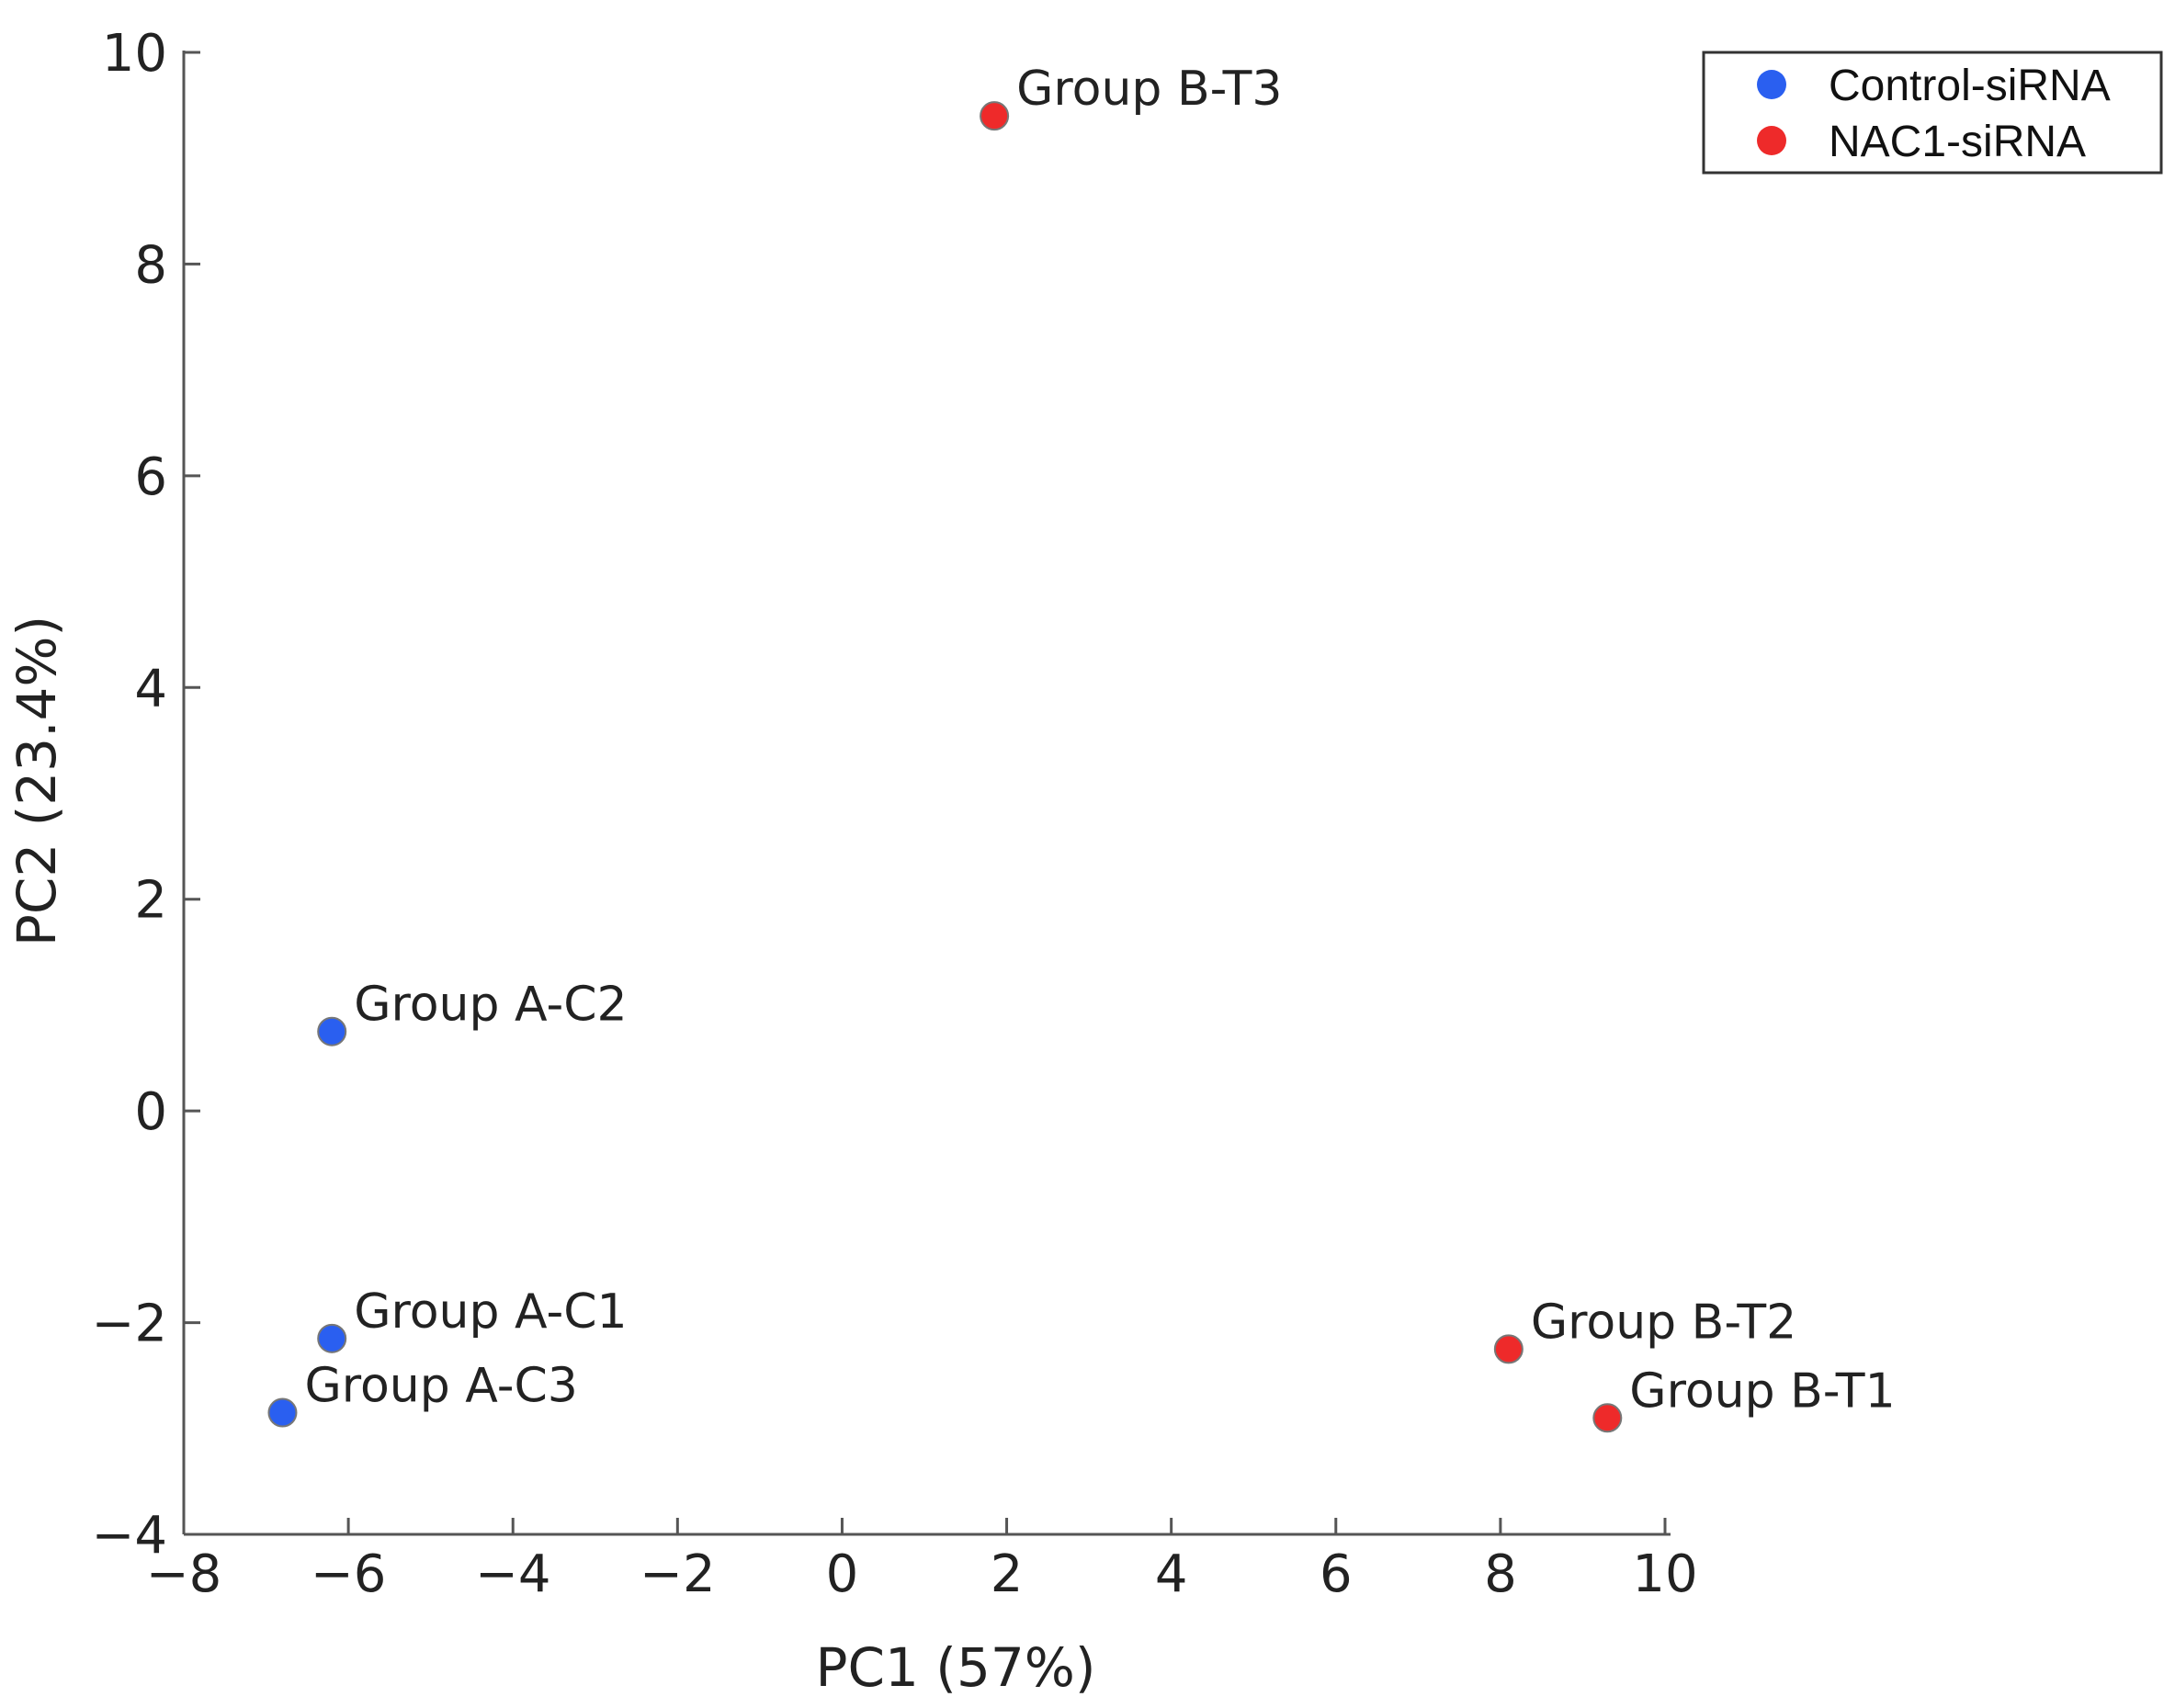  I want to click on x-tick-label: −8, so click(184, 1574).